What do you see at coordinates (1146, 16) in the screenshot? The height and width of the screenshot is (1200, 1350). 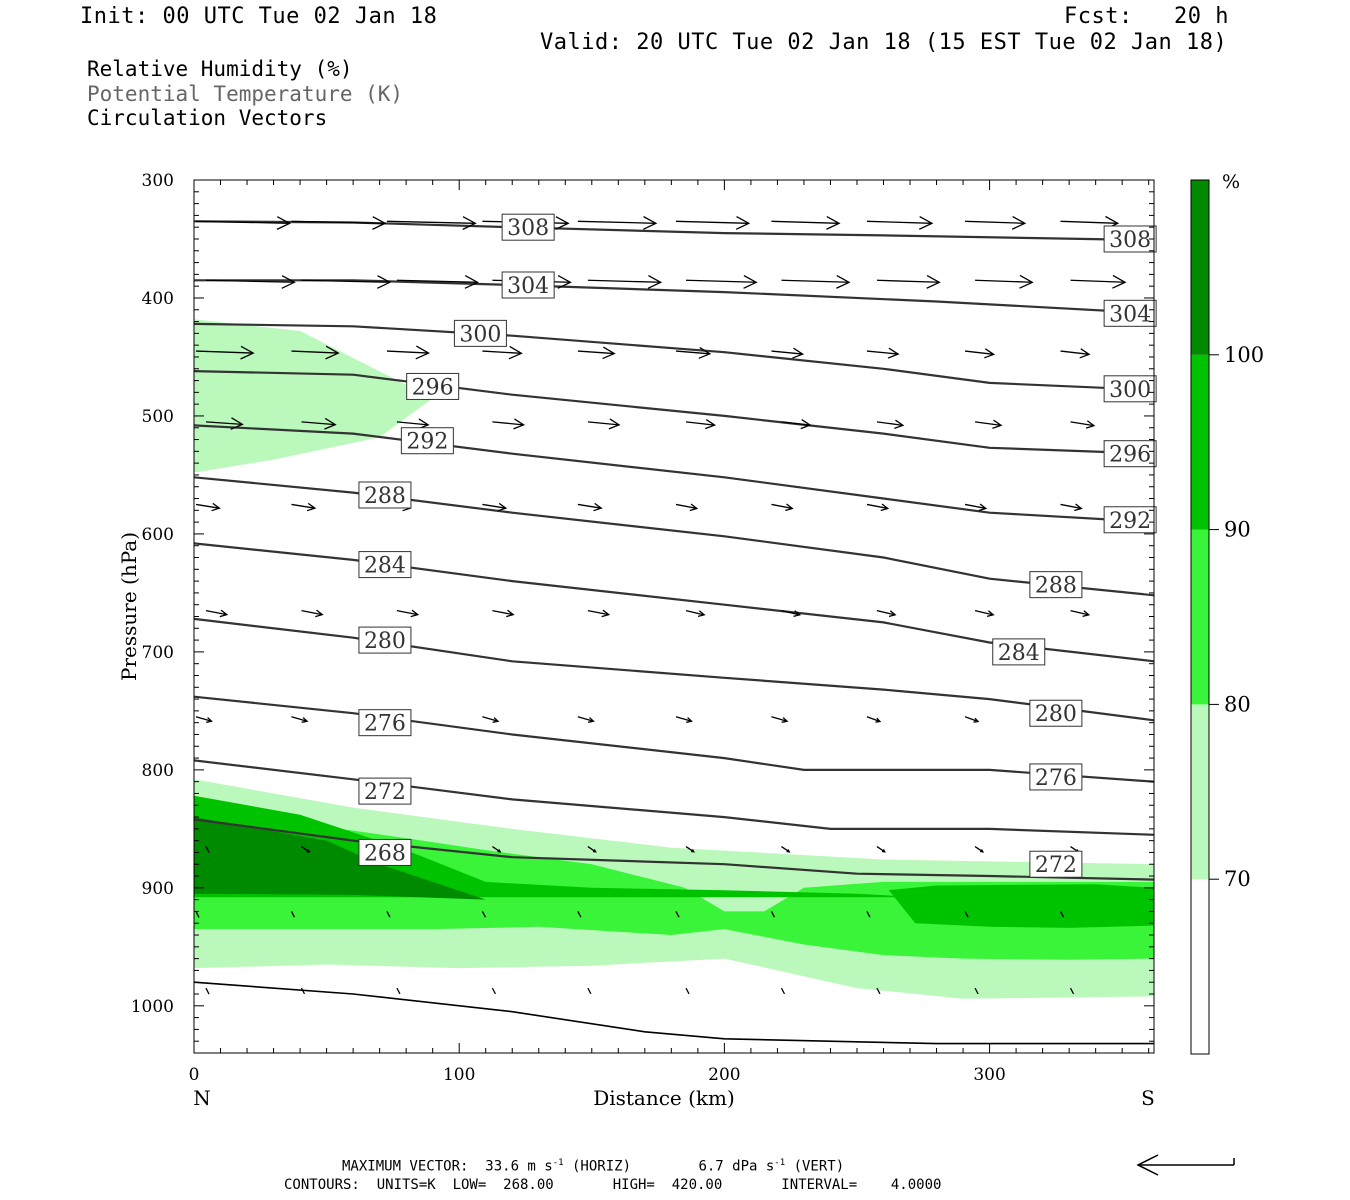 I see `forecast-hour: Fcst: 20 h` at bounding box center [1146, 16].